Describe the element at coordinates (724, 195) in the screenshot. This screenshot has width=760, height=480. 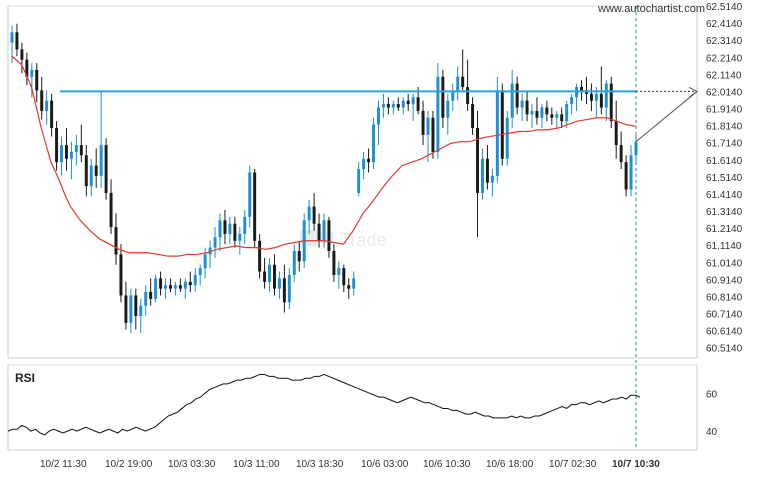
I see `y-tick-label: 61.4140` at that location.